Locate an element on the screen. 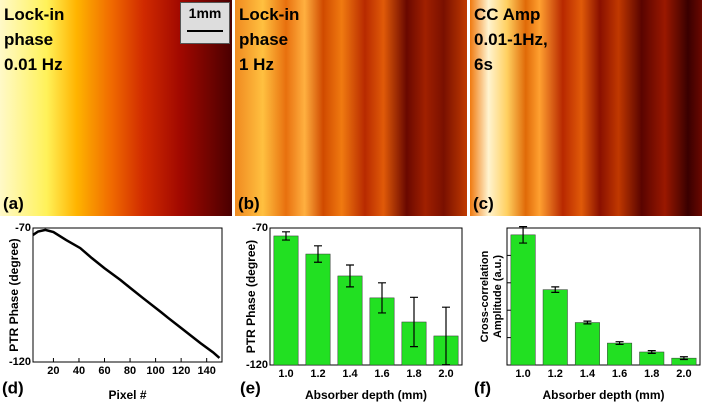  x-tick-label: 120 is located at coordinates (181, 371).